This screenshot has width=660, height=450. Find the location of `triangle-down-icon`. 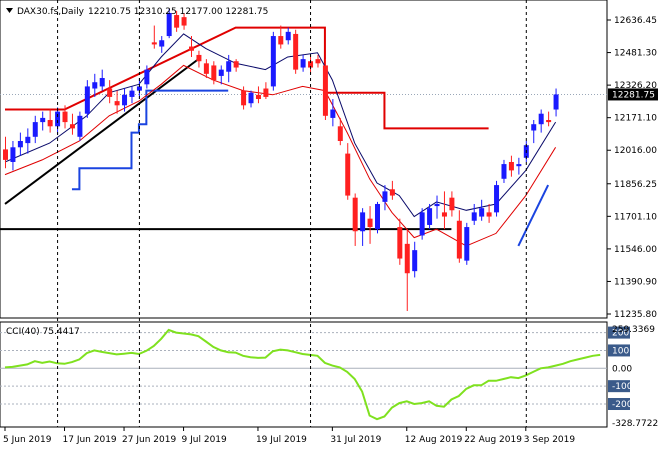

triangle-down-icon is located at coordinates (9, 10).